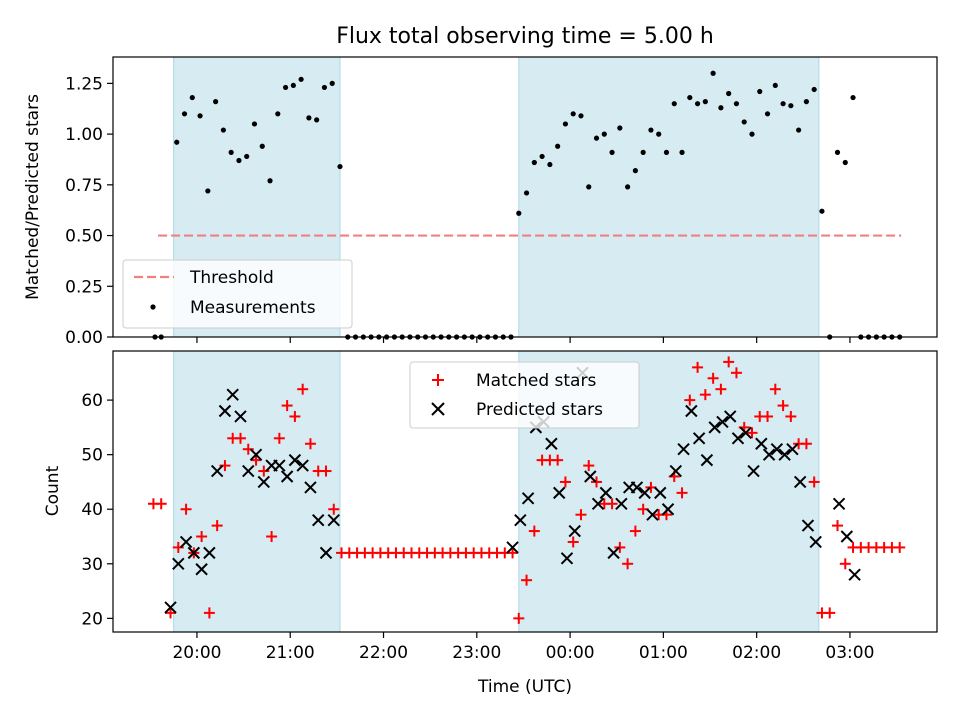  I want to click on x-tick-label: 02:00, so click(756, 653).